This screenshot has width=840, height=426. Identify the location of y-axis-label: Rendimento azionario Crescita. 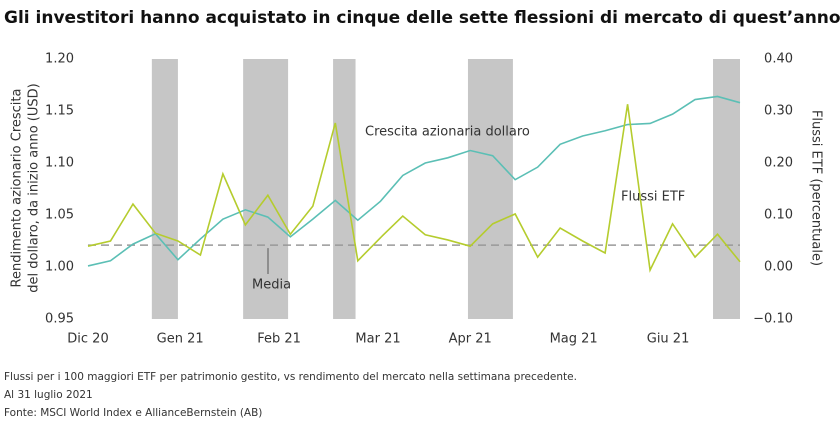
(17, 188).